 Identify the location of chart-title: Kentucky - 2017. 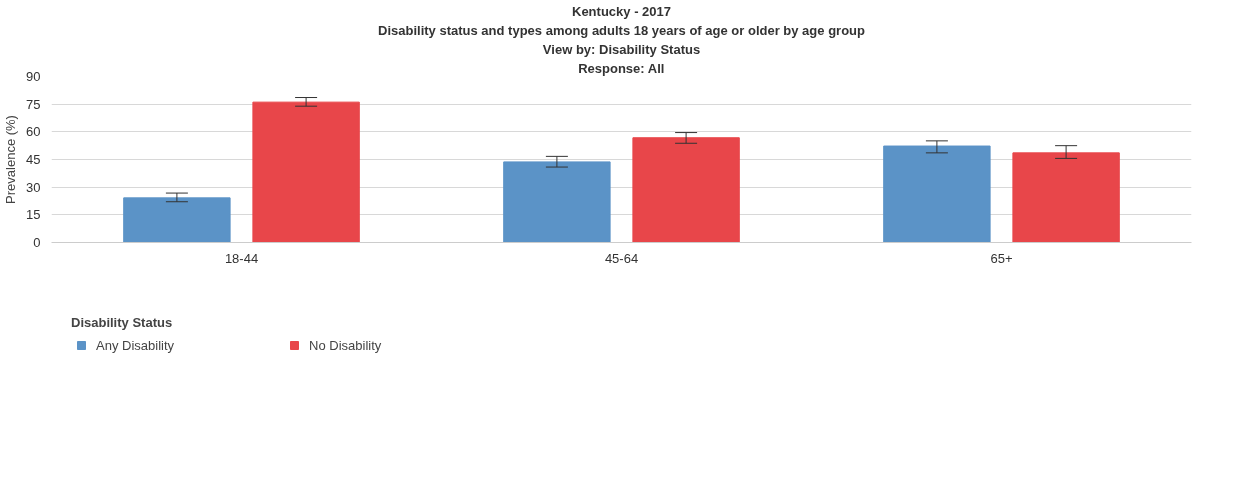
(621, 11).